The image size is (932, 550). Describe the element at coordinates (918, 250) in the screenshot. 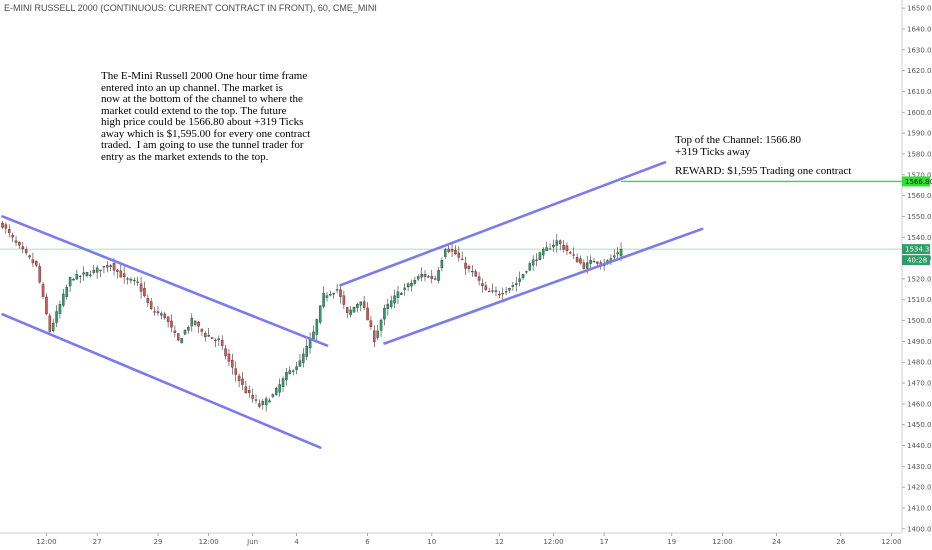

I see `current-price-tag-label: 1534.30` at that location.